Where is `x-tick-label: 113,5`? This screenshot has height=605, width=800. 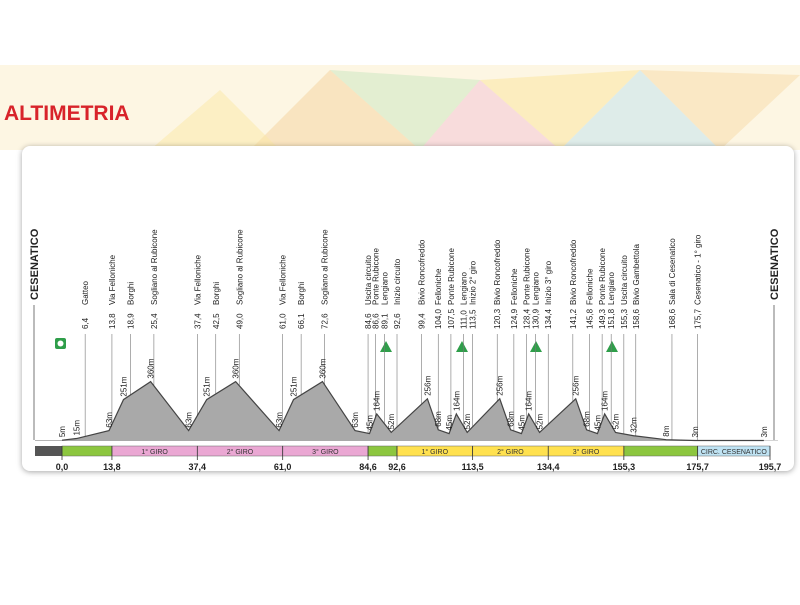 x-tick-label: 113,5 is located at coordinates (473, 467).